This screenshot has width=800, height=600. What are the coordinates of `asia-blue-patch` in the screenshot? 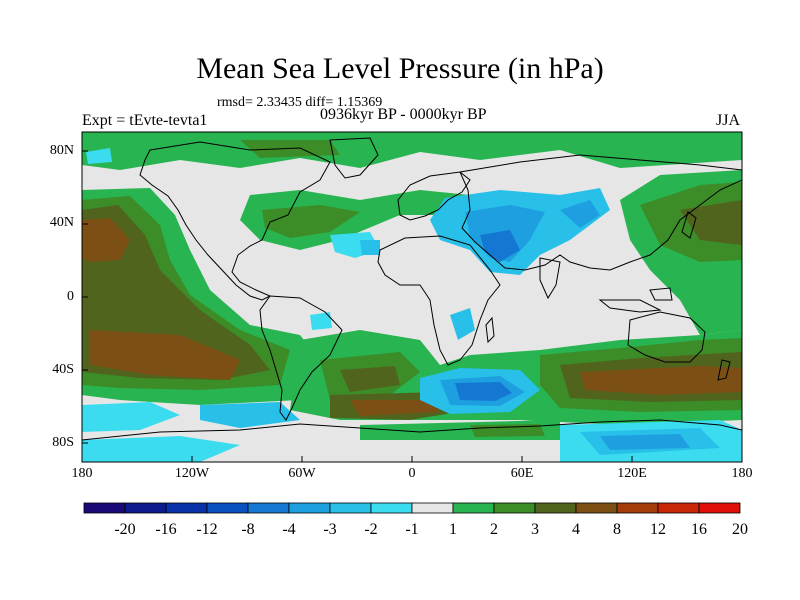 It's located at (580, 214).